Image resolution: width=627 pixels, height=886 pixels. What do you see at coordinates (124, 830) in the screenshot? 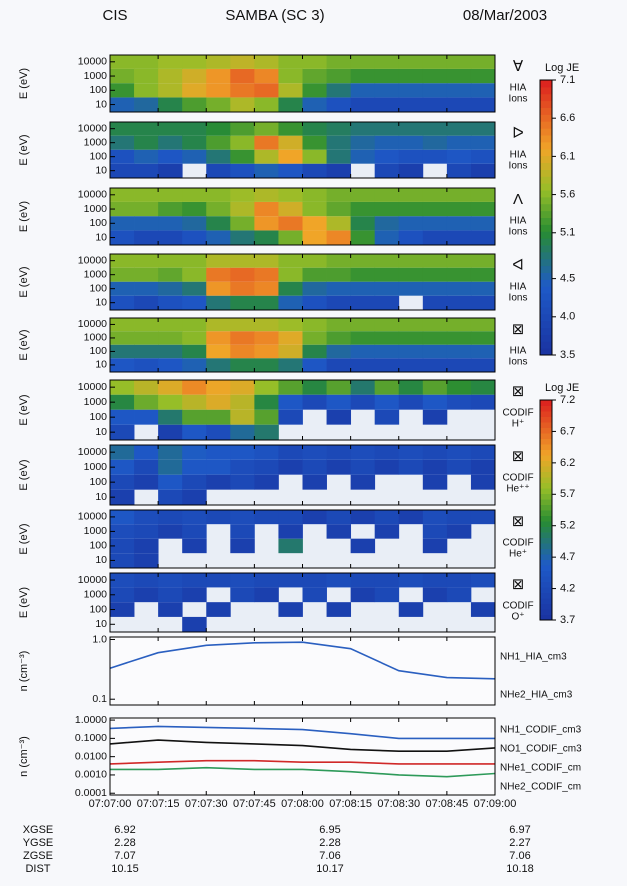
I see `ephemeris-value: 6.92` at bounding box center [124, 830].